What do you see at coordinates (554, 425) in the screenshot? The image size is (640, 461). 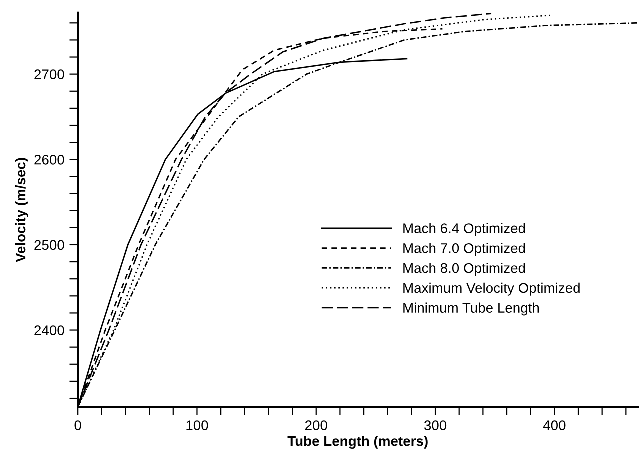 I see `x-tick-label: 400` at bounding box center [554, 425].